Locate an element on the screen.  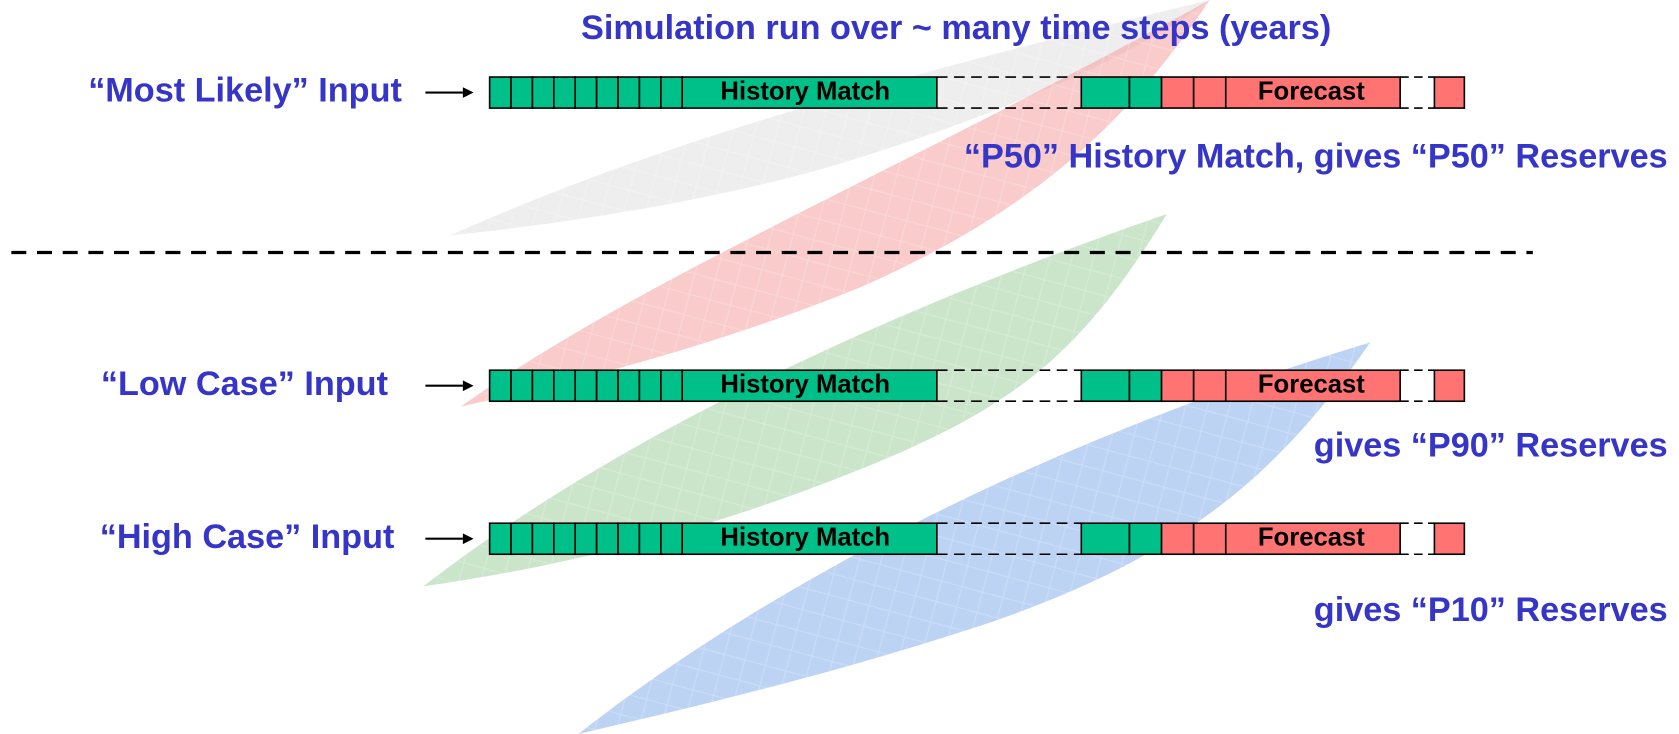
input-label: “Most Likely” Input is located at coordinates (245, 91).